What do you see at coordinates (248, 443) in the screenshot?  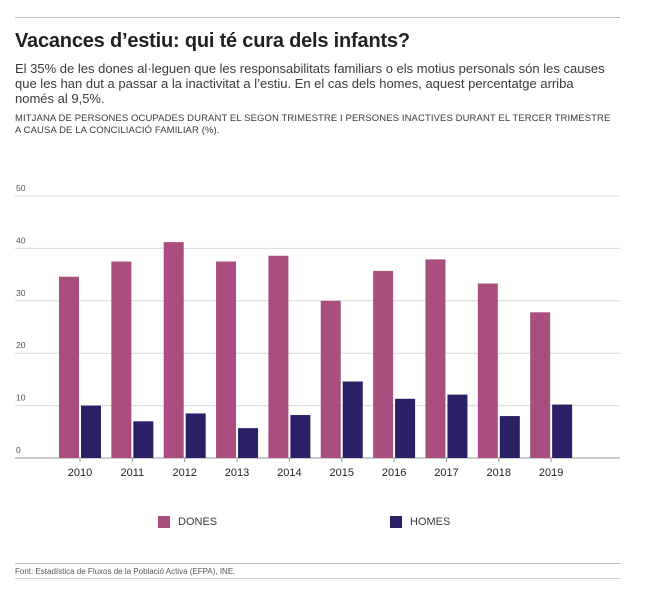 I see `bar-homes-2013` at bounding box center [248, 443].